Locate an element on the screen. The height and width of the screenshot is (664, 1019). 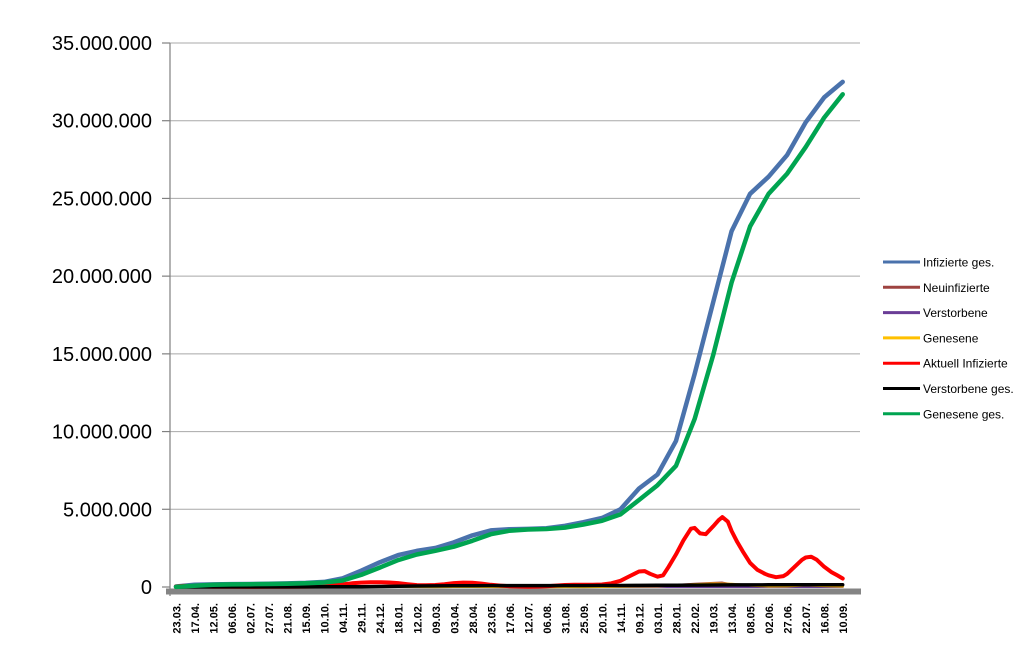
x-axis-band is located at coordinates (513, 591).